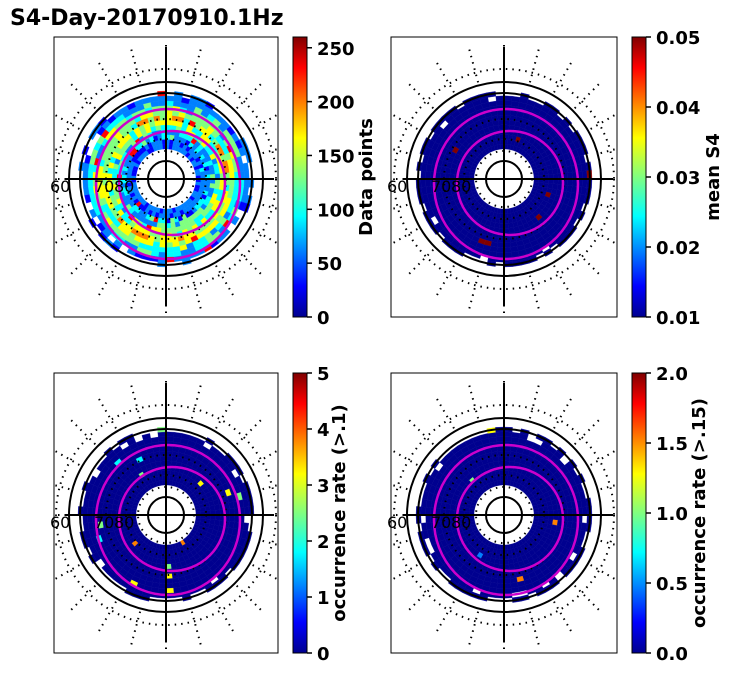 The height and width of the screenshot is (674, 731). I want to click on colorbar: 0.01 0.02 0.03 0.04 0.05 mean S4, so click(677, 178).